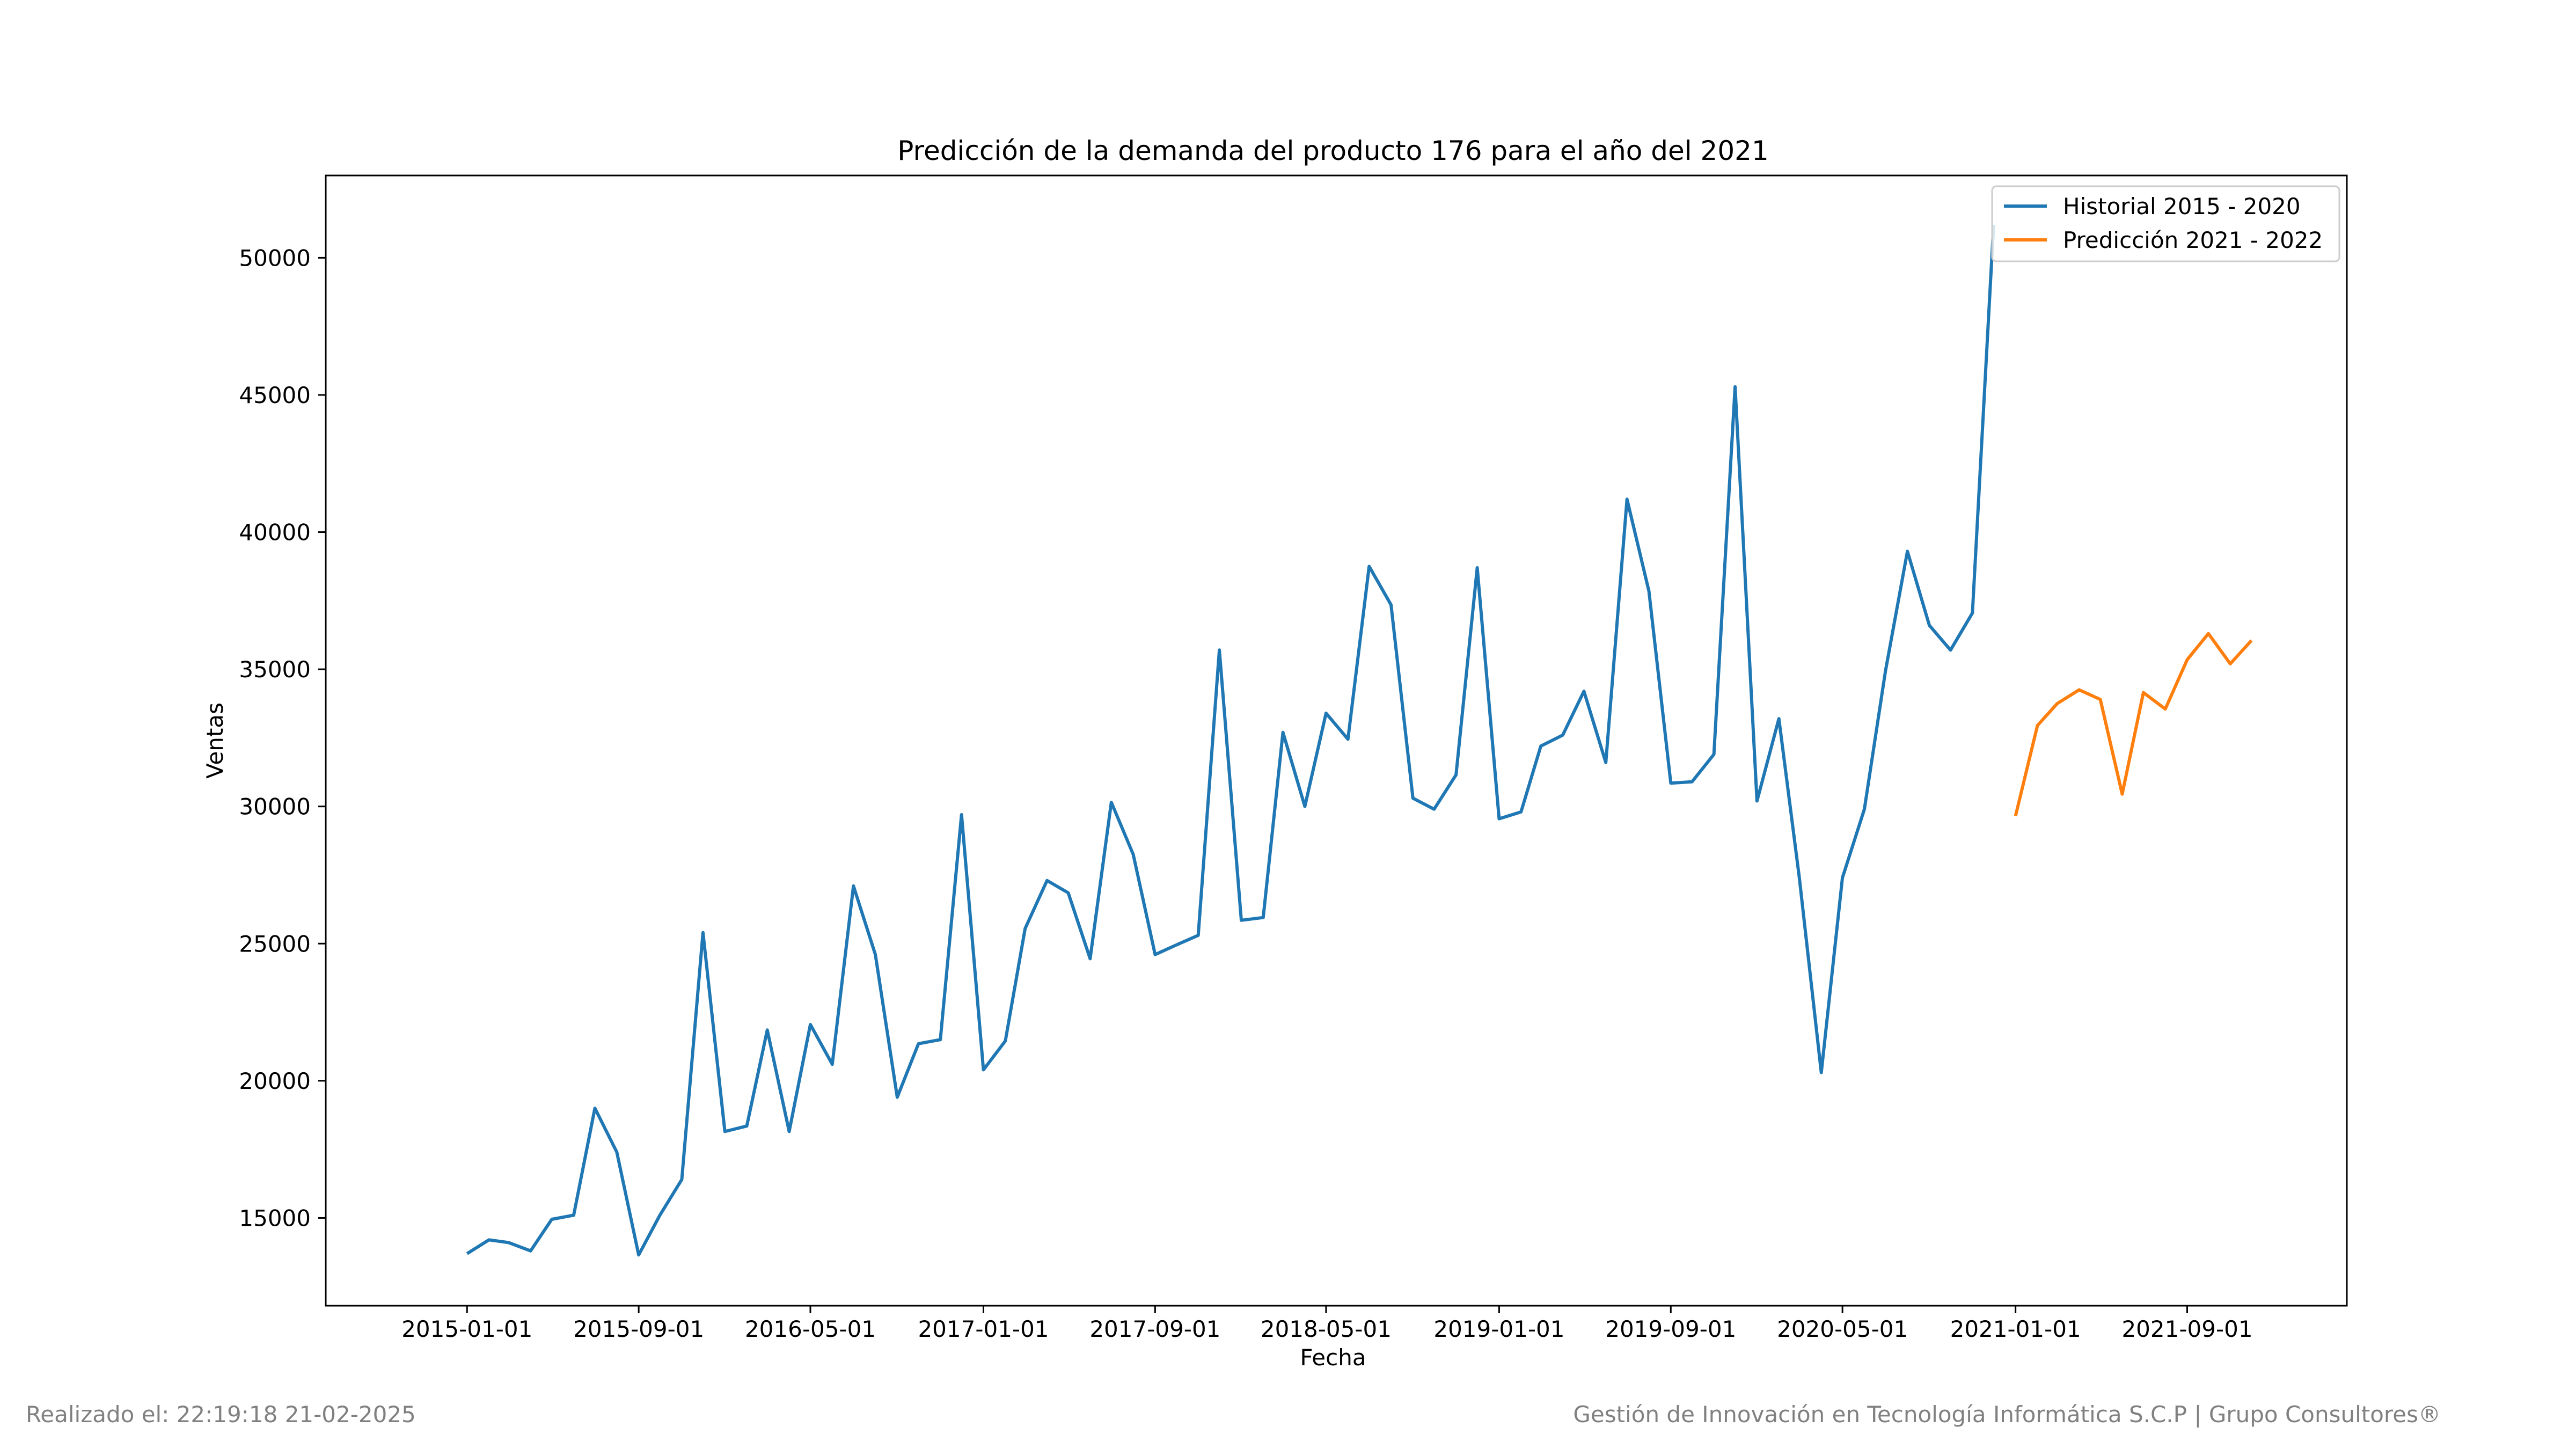 The height and width of the screenshot is (1449, 2576). What do you see at coordinates (2186, 1329) in the screenshot?
I see `x-tick-label: 2021-09-01` at bounding box center [2186, 1329].